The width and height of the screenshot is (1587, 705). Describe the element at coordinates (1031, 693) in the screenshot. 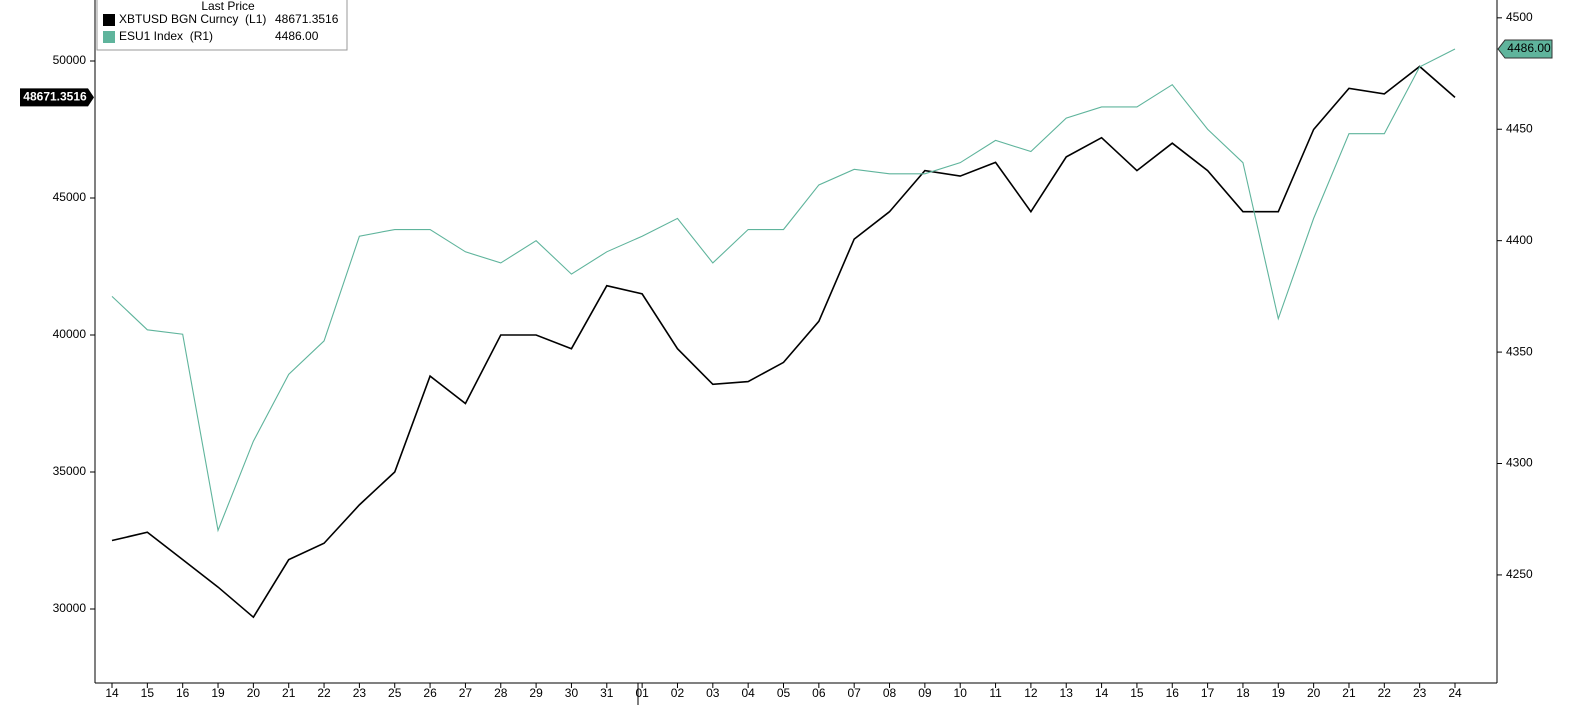

I see `x-tick-label: 12` at that location.